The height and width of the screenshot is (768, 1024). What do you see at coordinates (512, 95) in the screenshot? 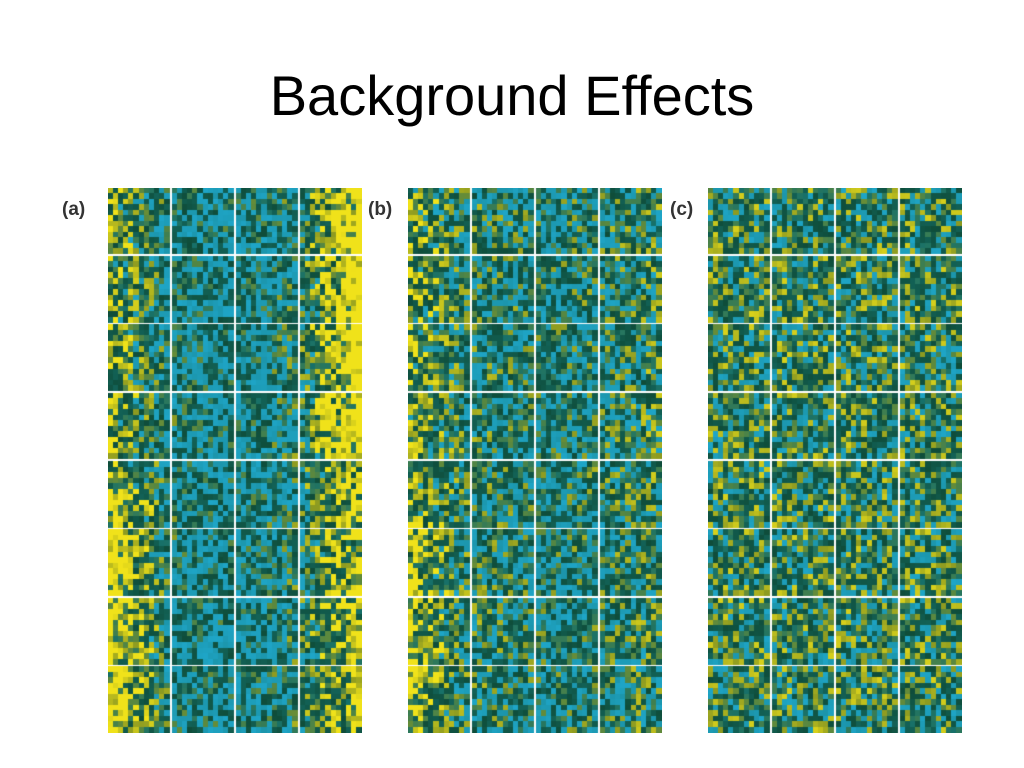
I see `slide-title: Background Effects` at bounding box center [512, 95].